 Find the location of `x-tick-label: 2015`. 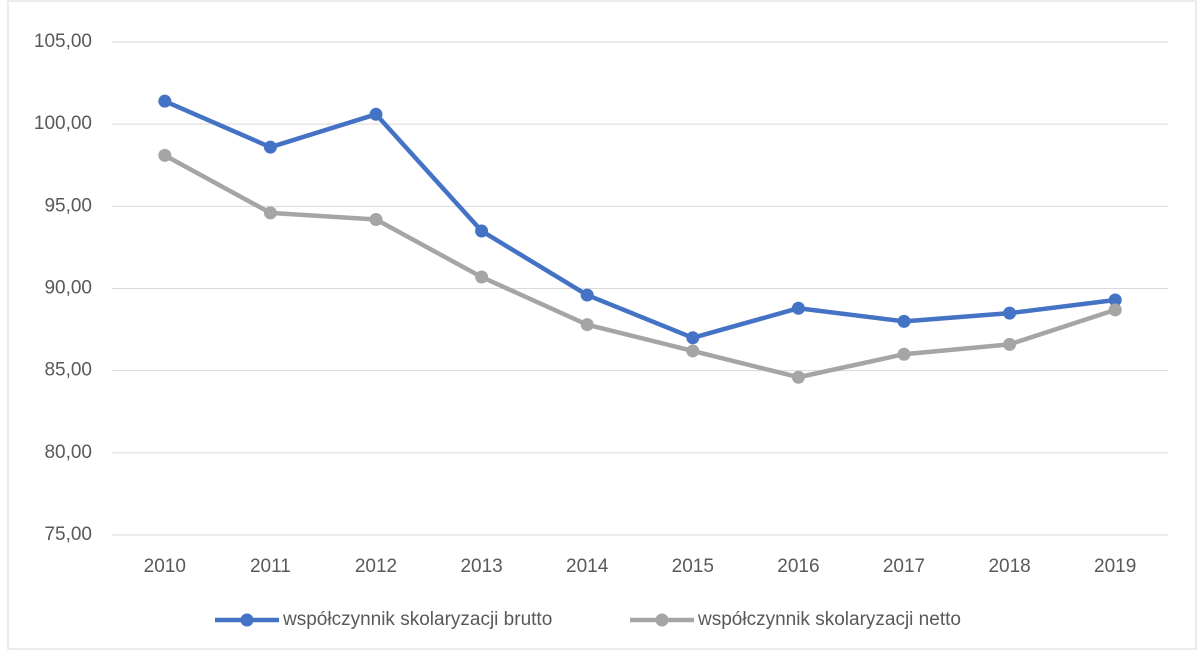

x-tick-label: 2015 is located at coordinates (693, 566).